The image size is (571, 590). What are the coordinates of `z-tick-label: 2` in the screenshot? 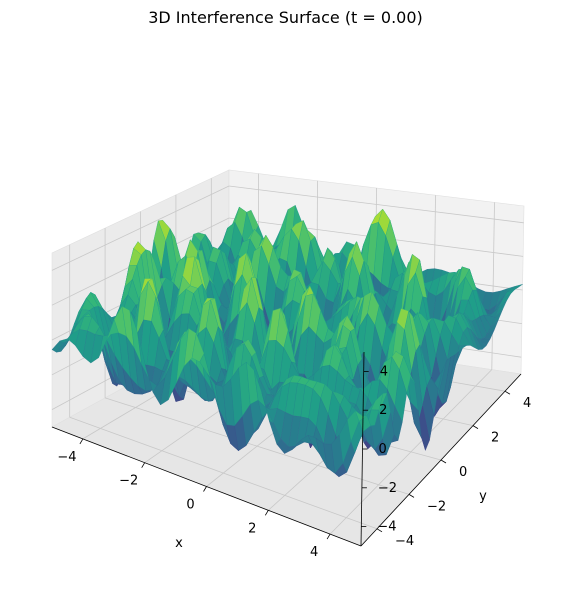 It's located at (383, 410).